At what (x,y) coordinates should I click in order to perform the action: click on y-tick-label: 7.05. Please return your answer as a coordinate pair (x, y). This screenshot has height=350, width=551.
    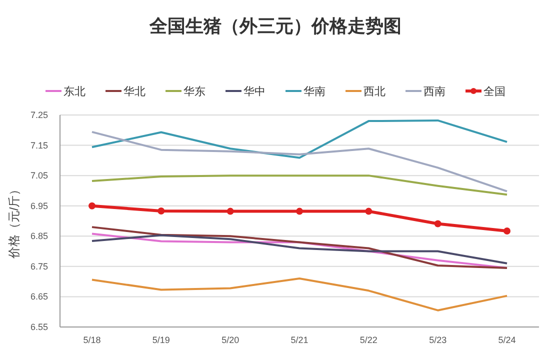
    Looking at the image, I should click on (39, 175).